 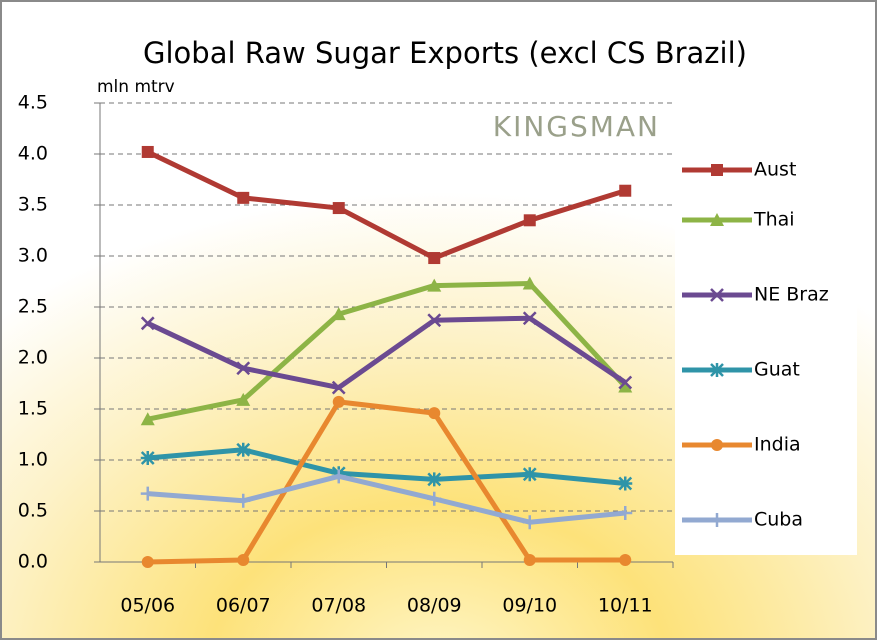 What do you see at coordinates (576, 126) in the screenshot?
I see `watermark: KINGSMAN` at bounding box center [576, 126].